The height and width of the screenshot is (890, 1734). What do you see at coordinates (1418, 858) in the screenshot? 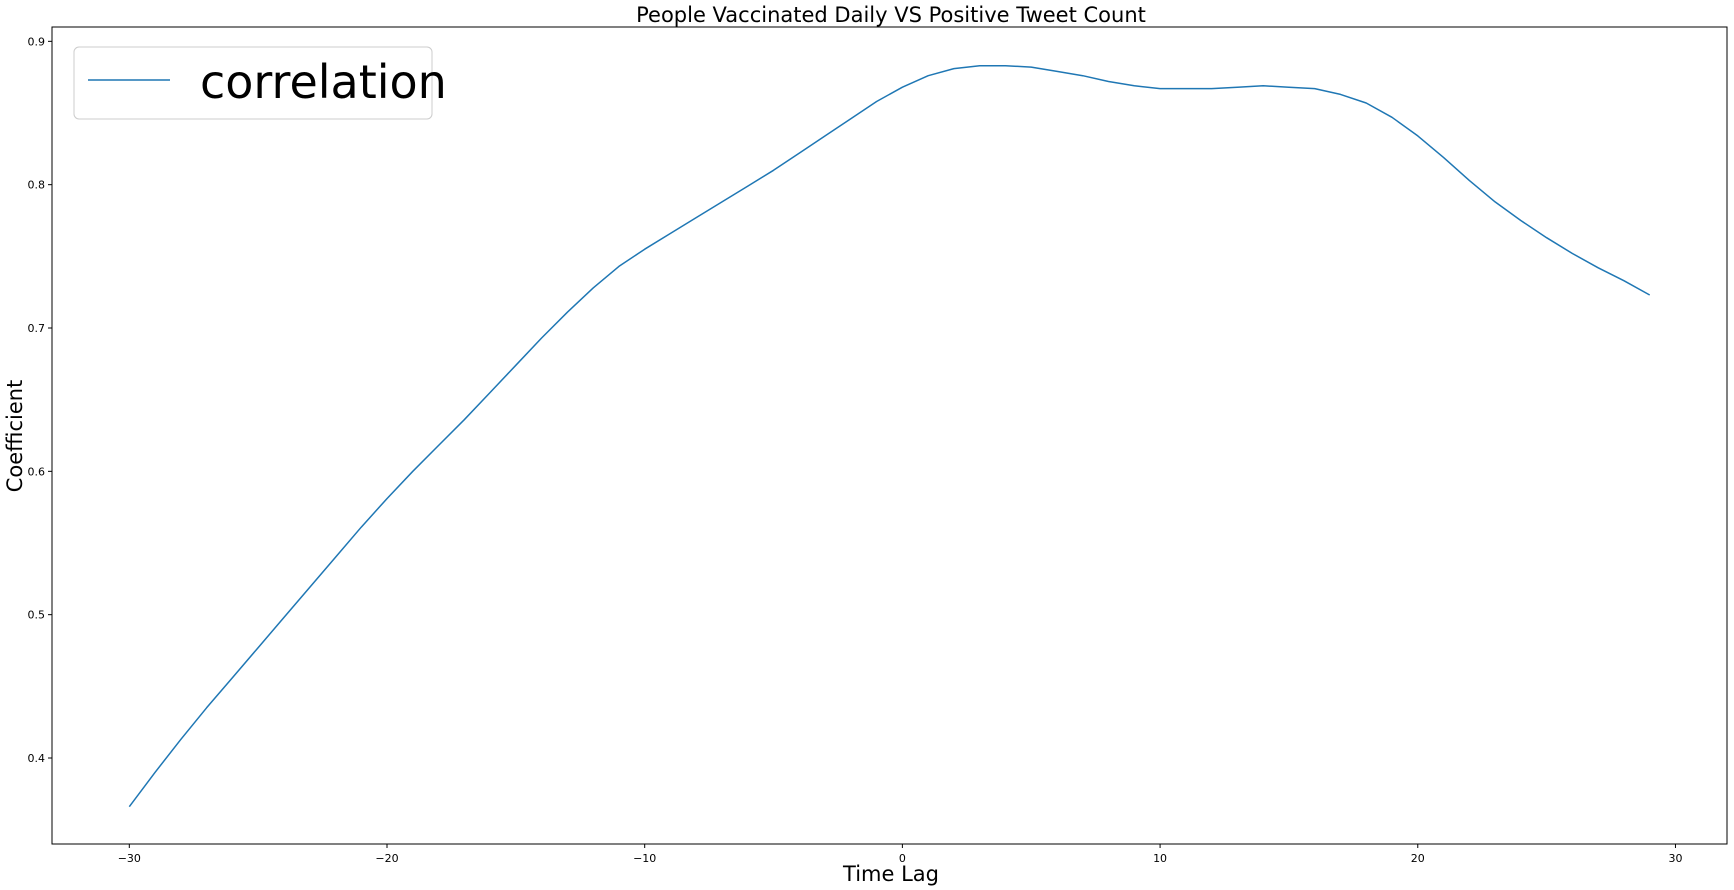
I see `x-tick-label: 20` at bounding box center [1418, 858].